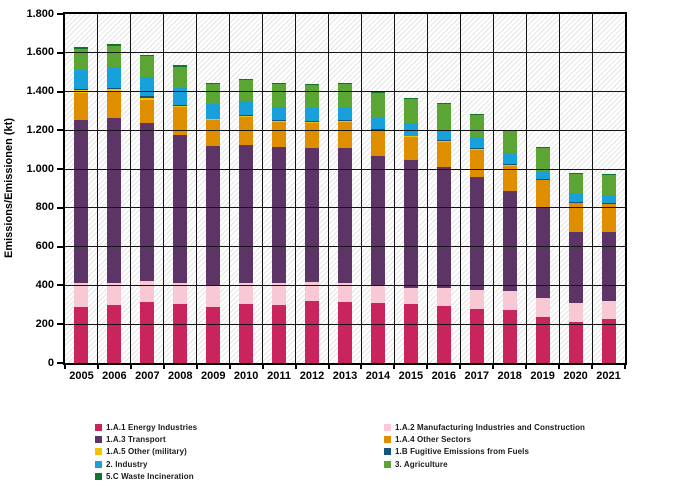 This screenshot has width=677, height=486. What do you see at coordinates (44, 284) in the screenshot?
I see `y-tick-label: 400` at bounding box center [44, 284].